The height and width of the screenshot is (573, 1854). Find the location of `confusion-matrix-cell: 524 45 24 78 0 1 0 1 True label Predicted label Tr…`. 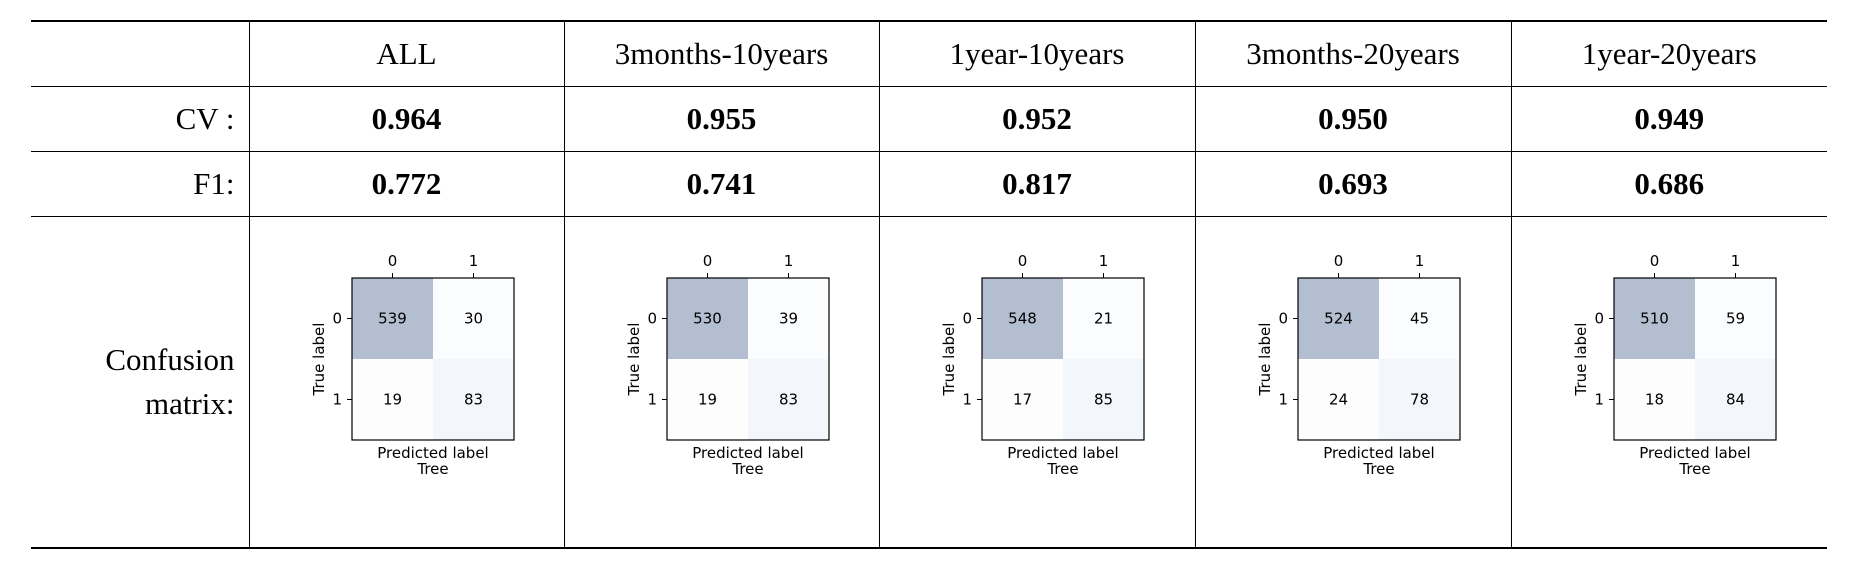

confusion-matrix-cell: 524 45 24 78 0 1 0 1 True label Predicted label Tr… is located at coordinates (1352, 382).